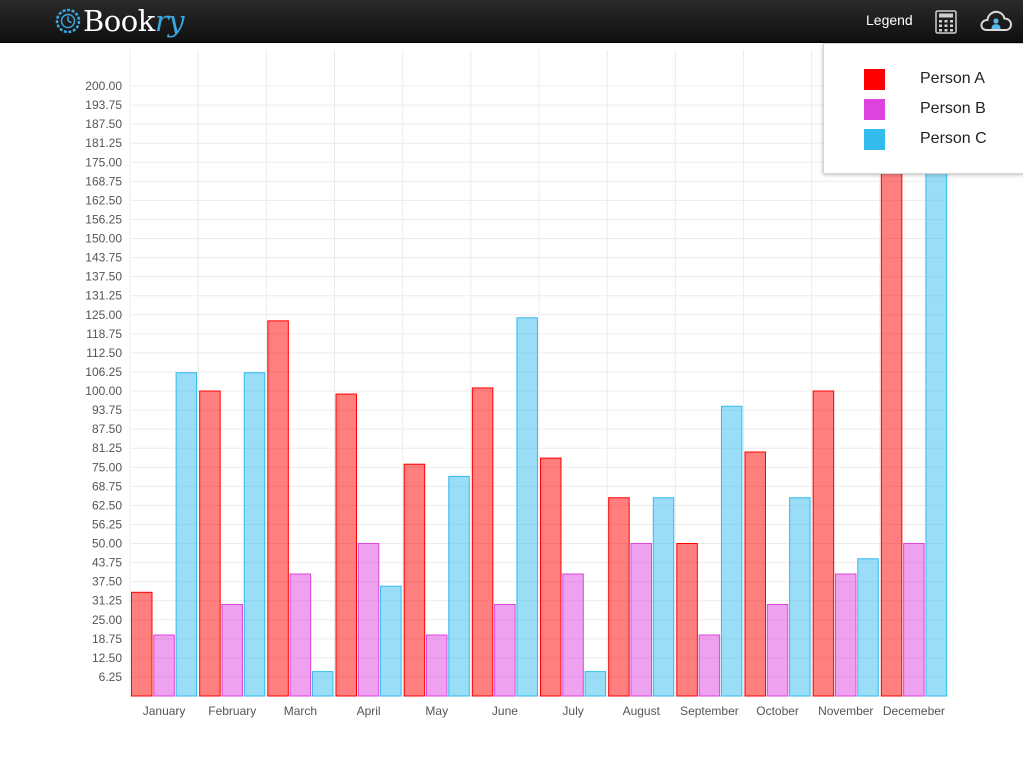  Describe the element at coordinates (107, 467) in the screenshot. I see `y-tick-label: 75.00` at that location.